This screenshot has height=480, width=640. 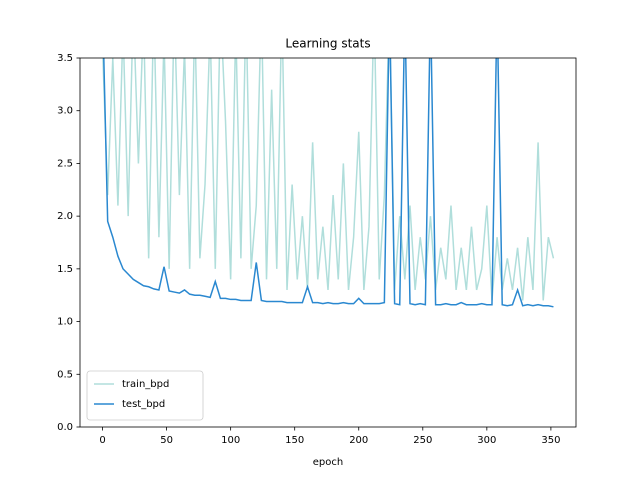 What do you see at coordinates (145, 384) in the screenshot?
I see `legend-label: train_bpd` at bounding box center [145, 384].